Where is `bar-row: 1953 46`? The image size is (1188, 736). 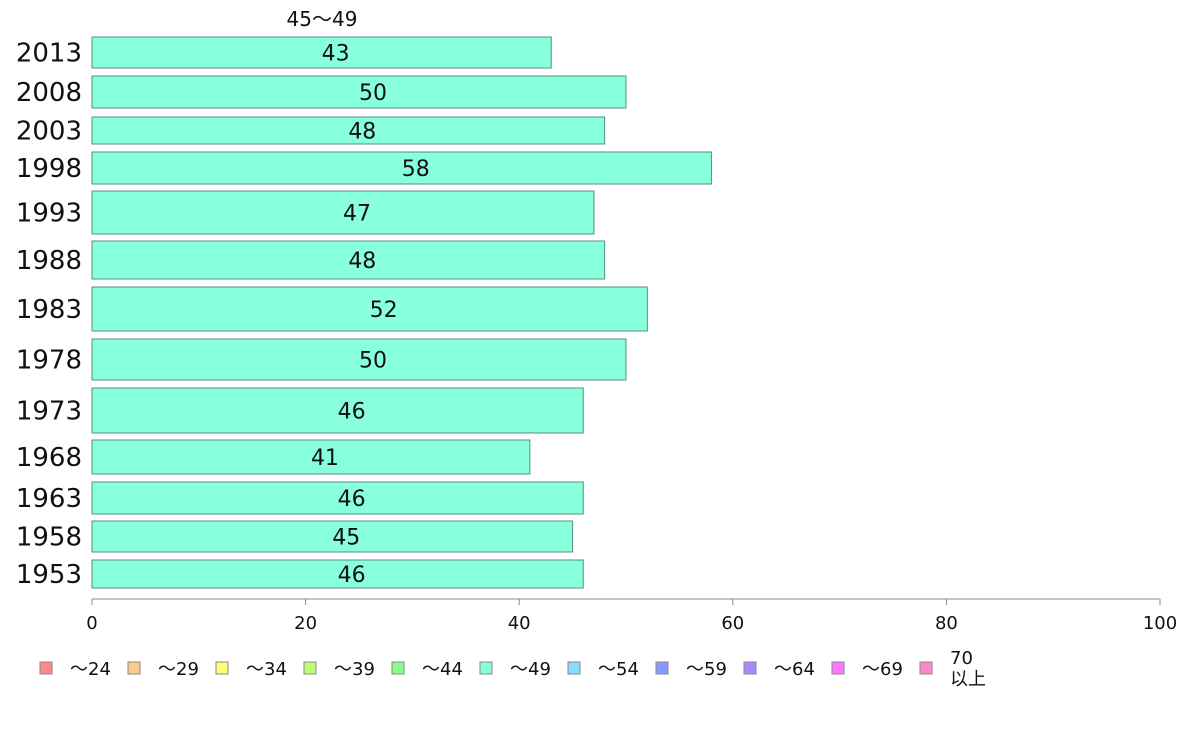
bar-row: 1953 46 is located at coordinates (300, 574).